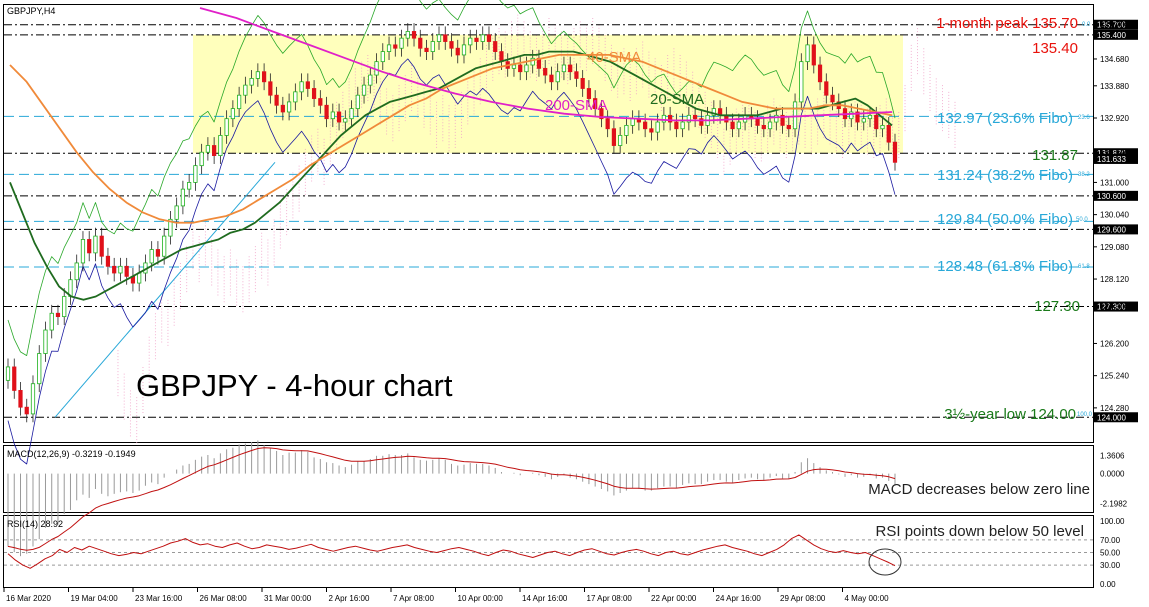  I want to click on rsi-tick-label: 100.00, so click(1112, 521).